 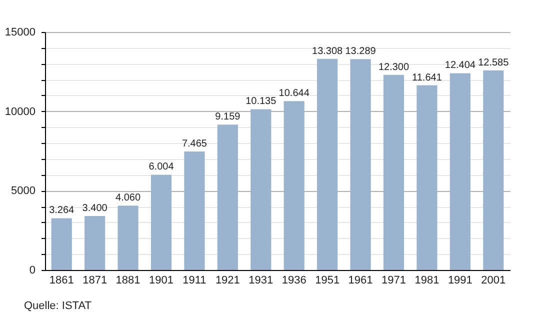 I want to click on y-tick-label: 10000, so click(x=20, y=112).